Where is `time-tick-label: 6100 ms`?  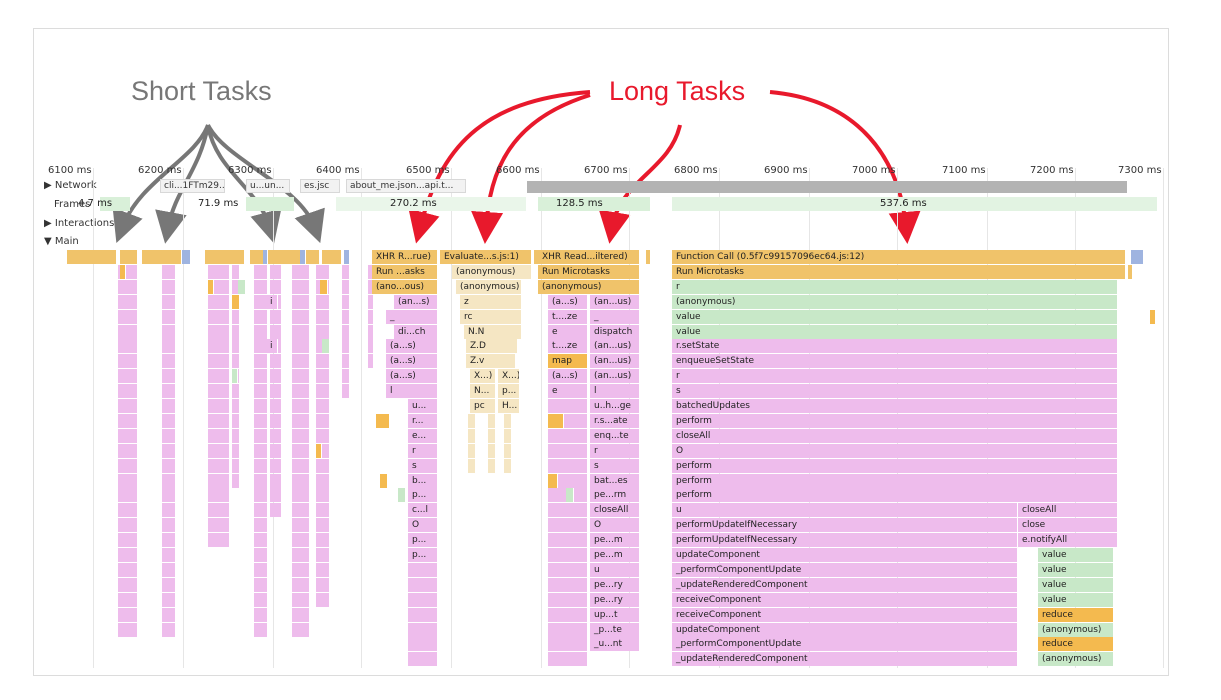
time-tick-label: 6100 ms is located at coordinates (70, 170).